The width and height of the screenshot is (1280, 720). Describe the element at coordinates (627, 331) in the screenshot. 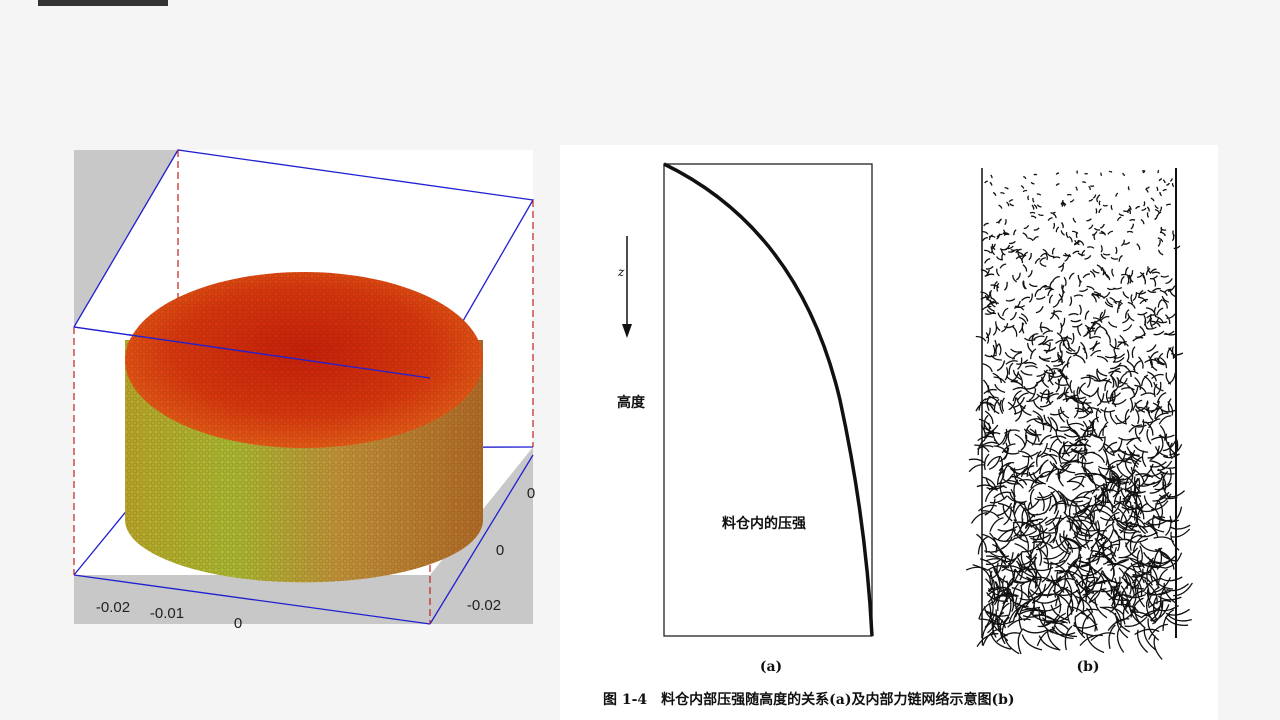

I see `arrow-head` at that location.